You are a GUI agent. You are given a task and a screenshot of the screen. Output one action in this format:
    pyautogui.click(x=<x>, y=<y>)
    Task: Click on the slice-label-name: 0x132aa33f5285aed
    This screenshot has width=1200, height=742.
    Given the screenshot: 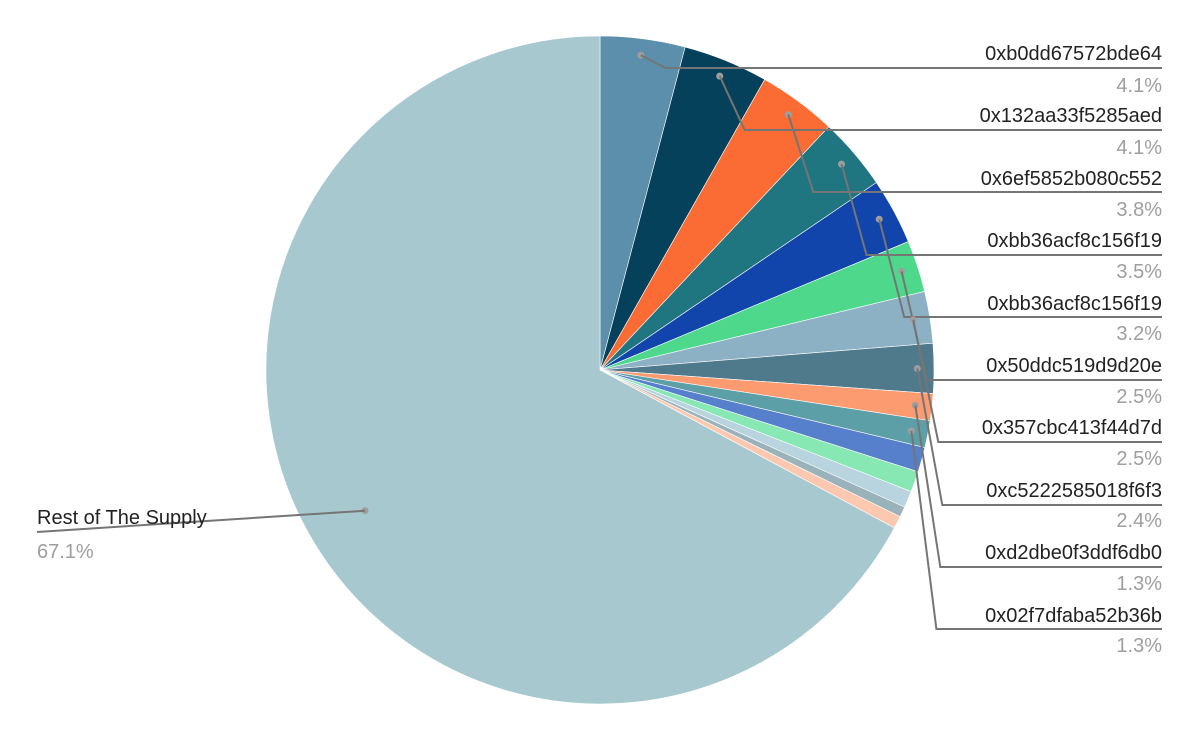 What is the action you would take?
    pyautogui.click(x=1071, y=116)
    